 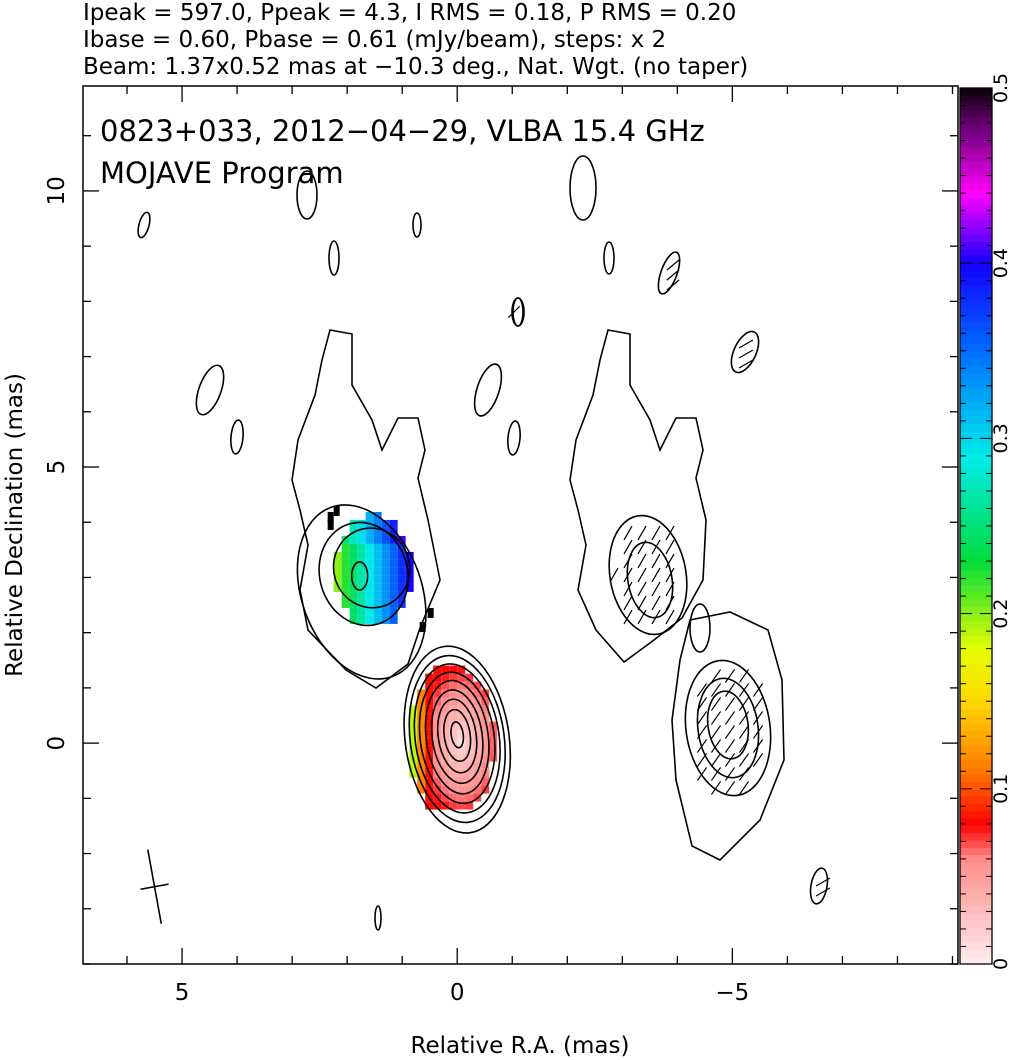 I want to click on colorbar: 0 0.1 0.2 0.3 0.4 0.5, so click(x=985, y=521).